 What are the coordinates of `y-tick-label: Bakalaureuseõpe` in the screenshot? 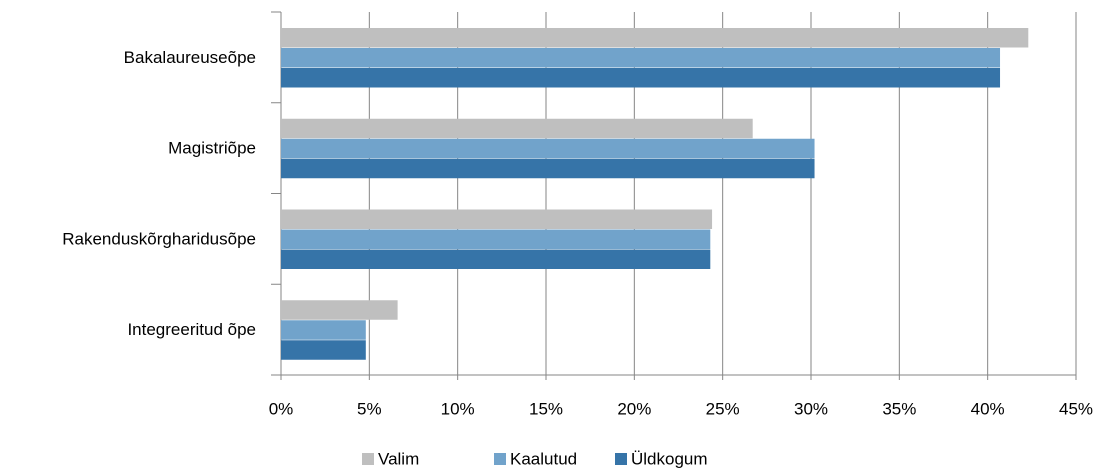 It's located at (190, 57).